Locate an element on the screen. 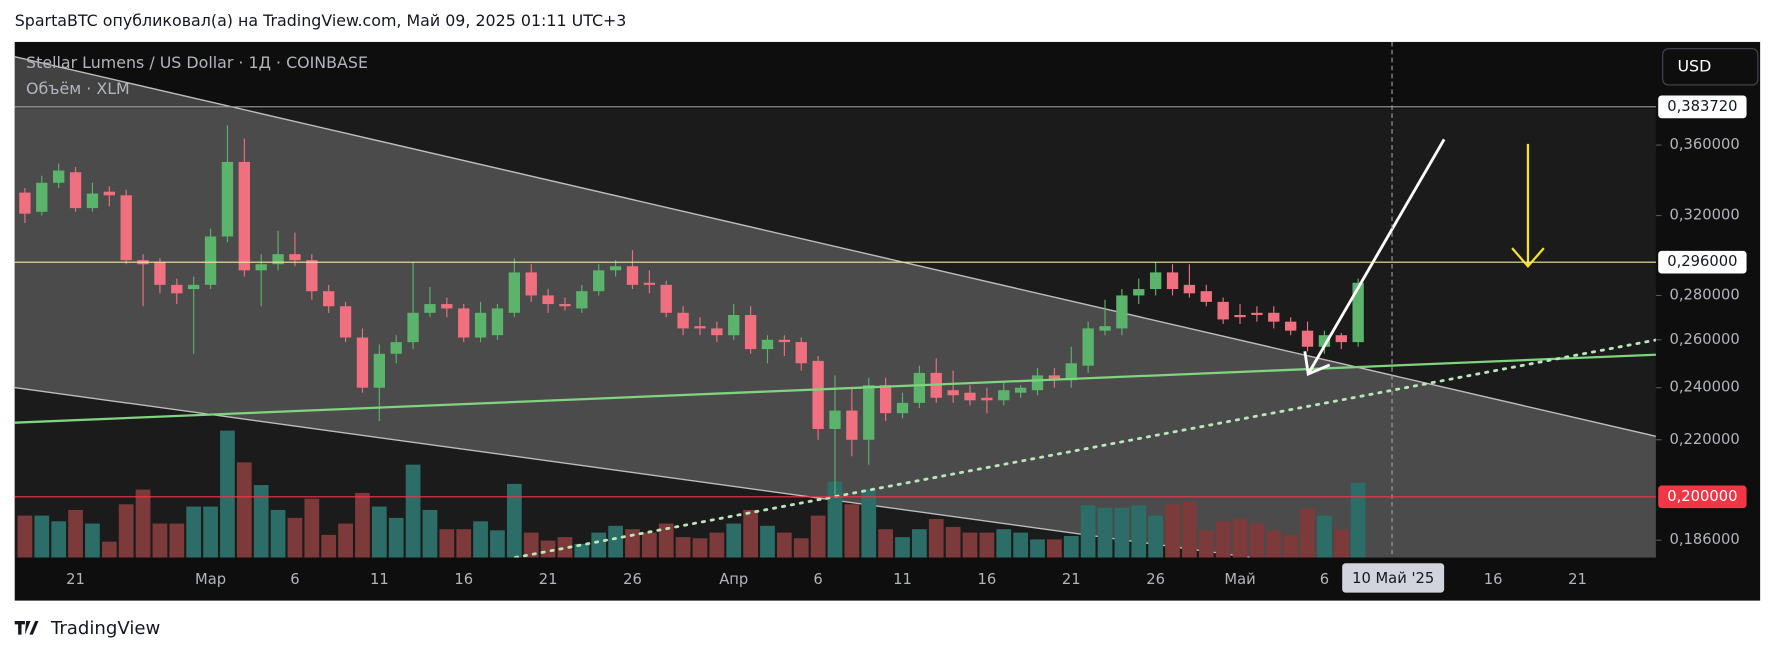  x-tick-label: Мар is located at coordinates (210, 579).